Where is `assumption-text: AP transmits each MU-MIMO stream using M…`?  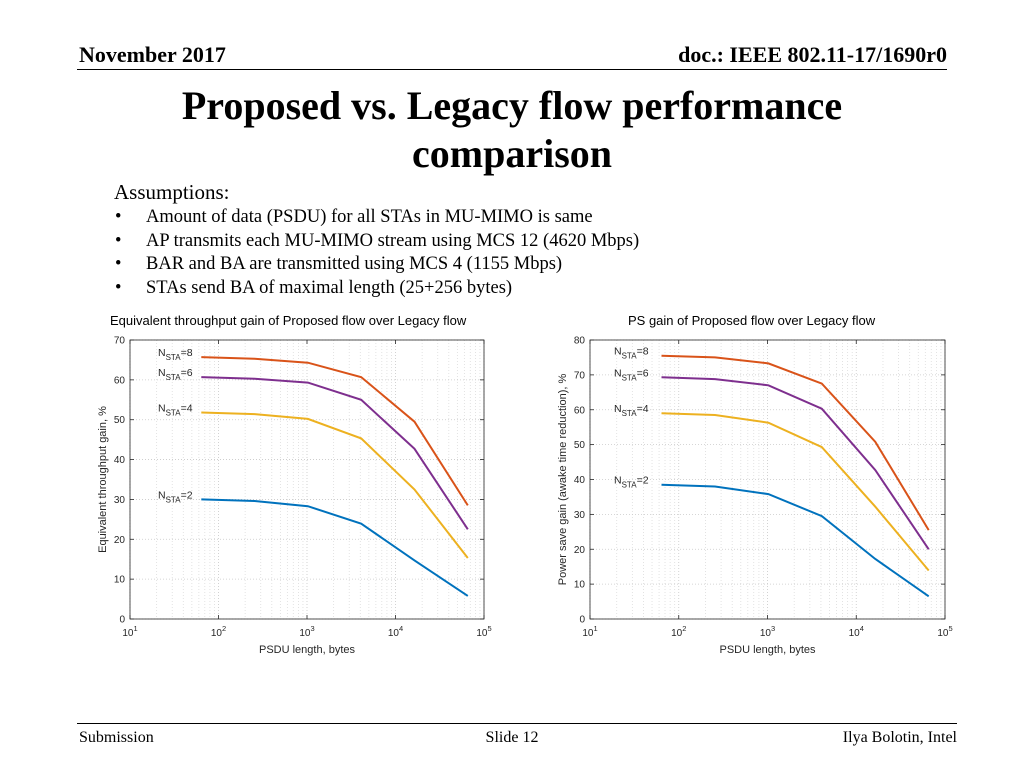 assumption-text: AP transmits each MU-MIMO stream using M… is located at coordinates (393, 240).